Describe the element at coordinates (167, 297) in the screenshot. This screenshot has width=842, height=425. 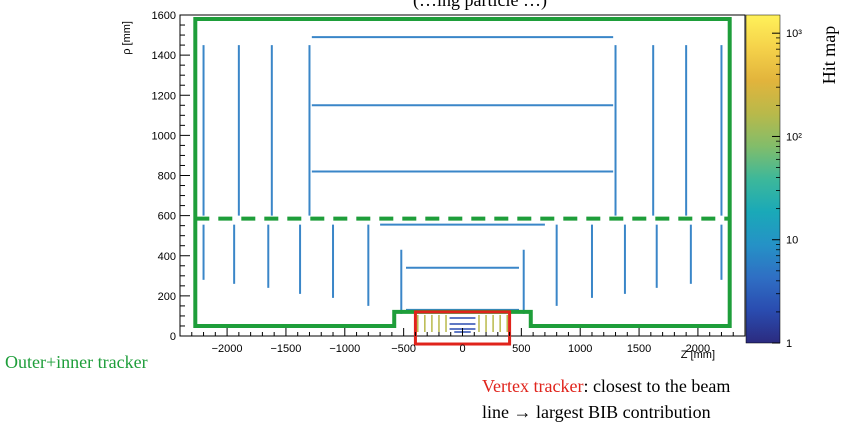
I see `y-tick-label: 200` at that location.